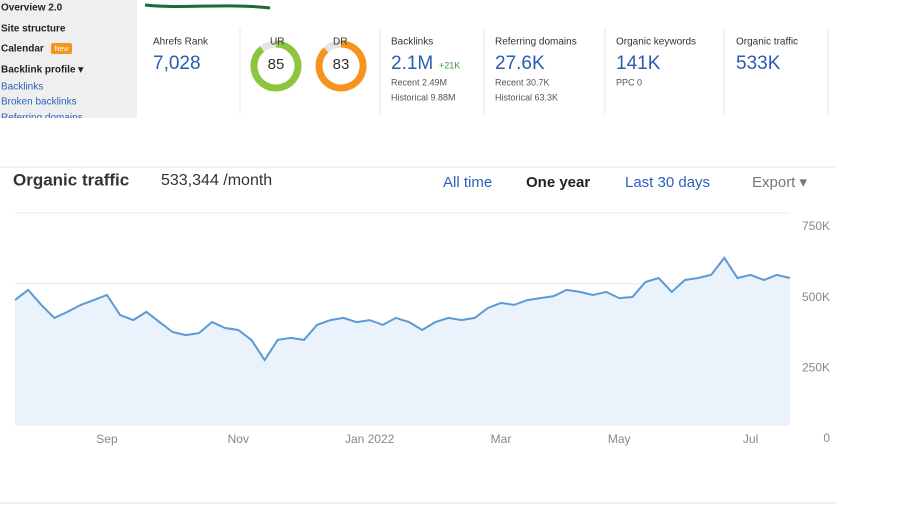 The height and width of the screenshot is (513, 901). Describe the element at coordinates (42, 70) in the screenshot. I see `sidebar-item: Backlink profile ▾` at that location.